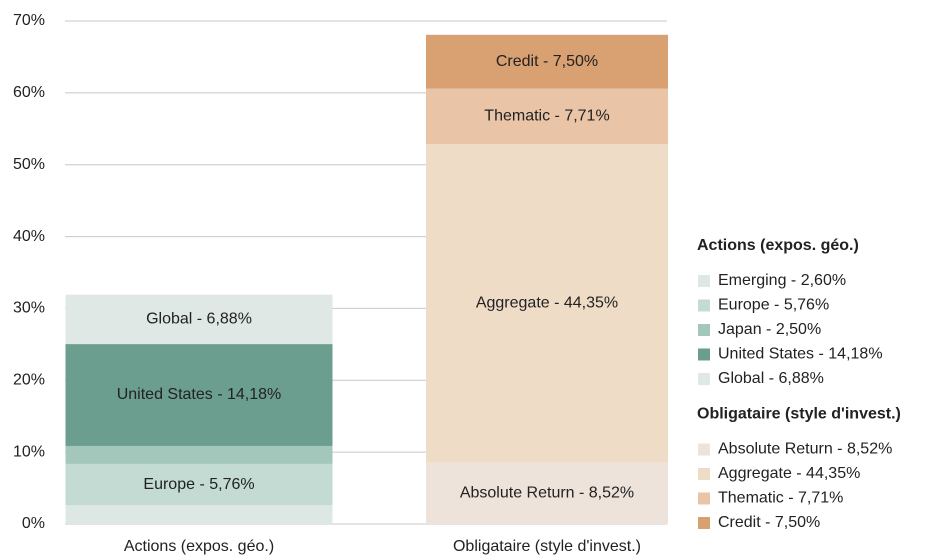  What do you see at coordinates (29, 92) in the screenshot?
I see `y-tick-label: 60%` at bounding box center [29, 92].